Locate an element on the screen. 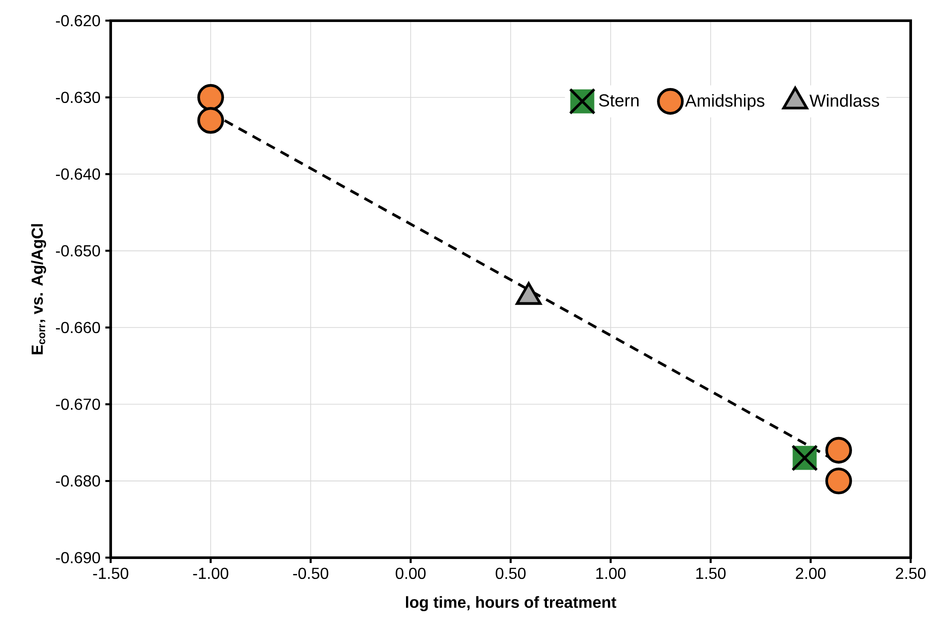 The image size is (936, 631). x-tick-label: -1.50 is located at coordinates (110, 574).